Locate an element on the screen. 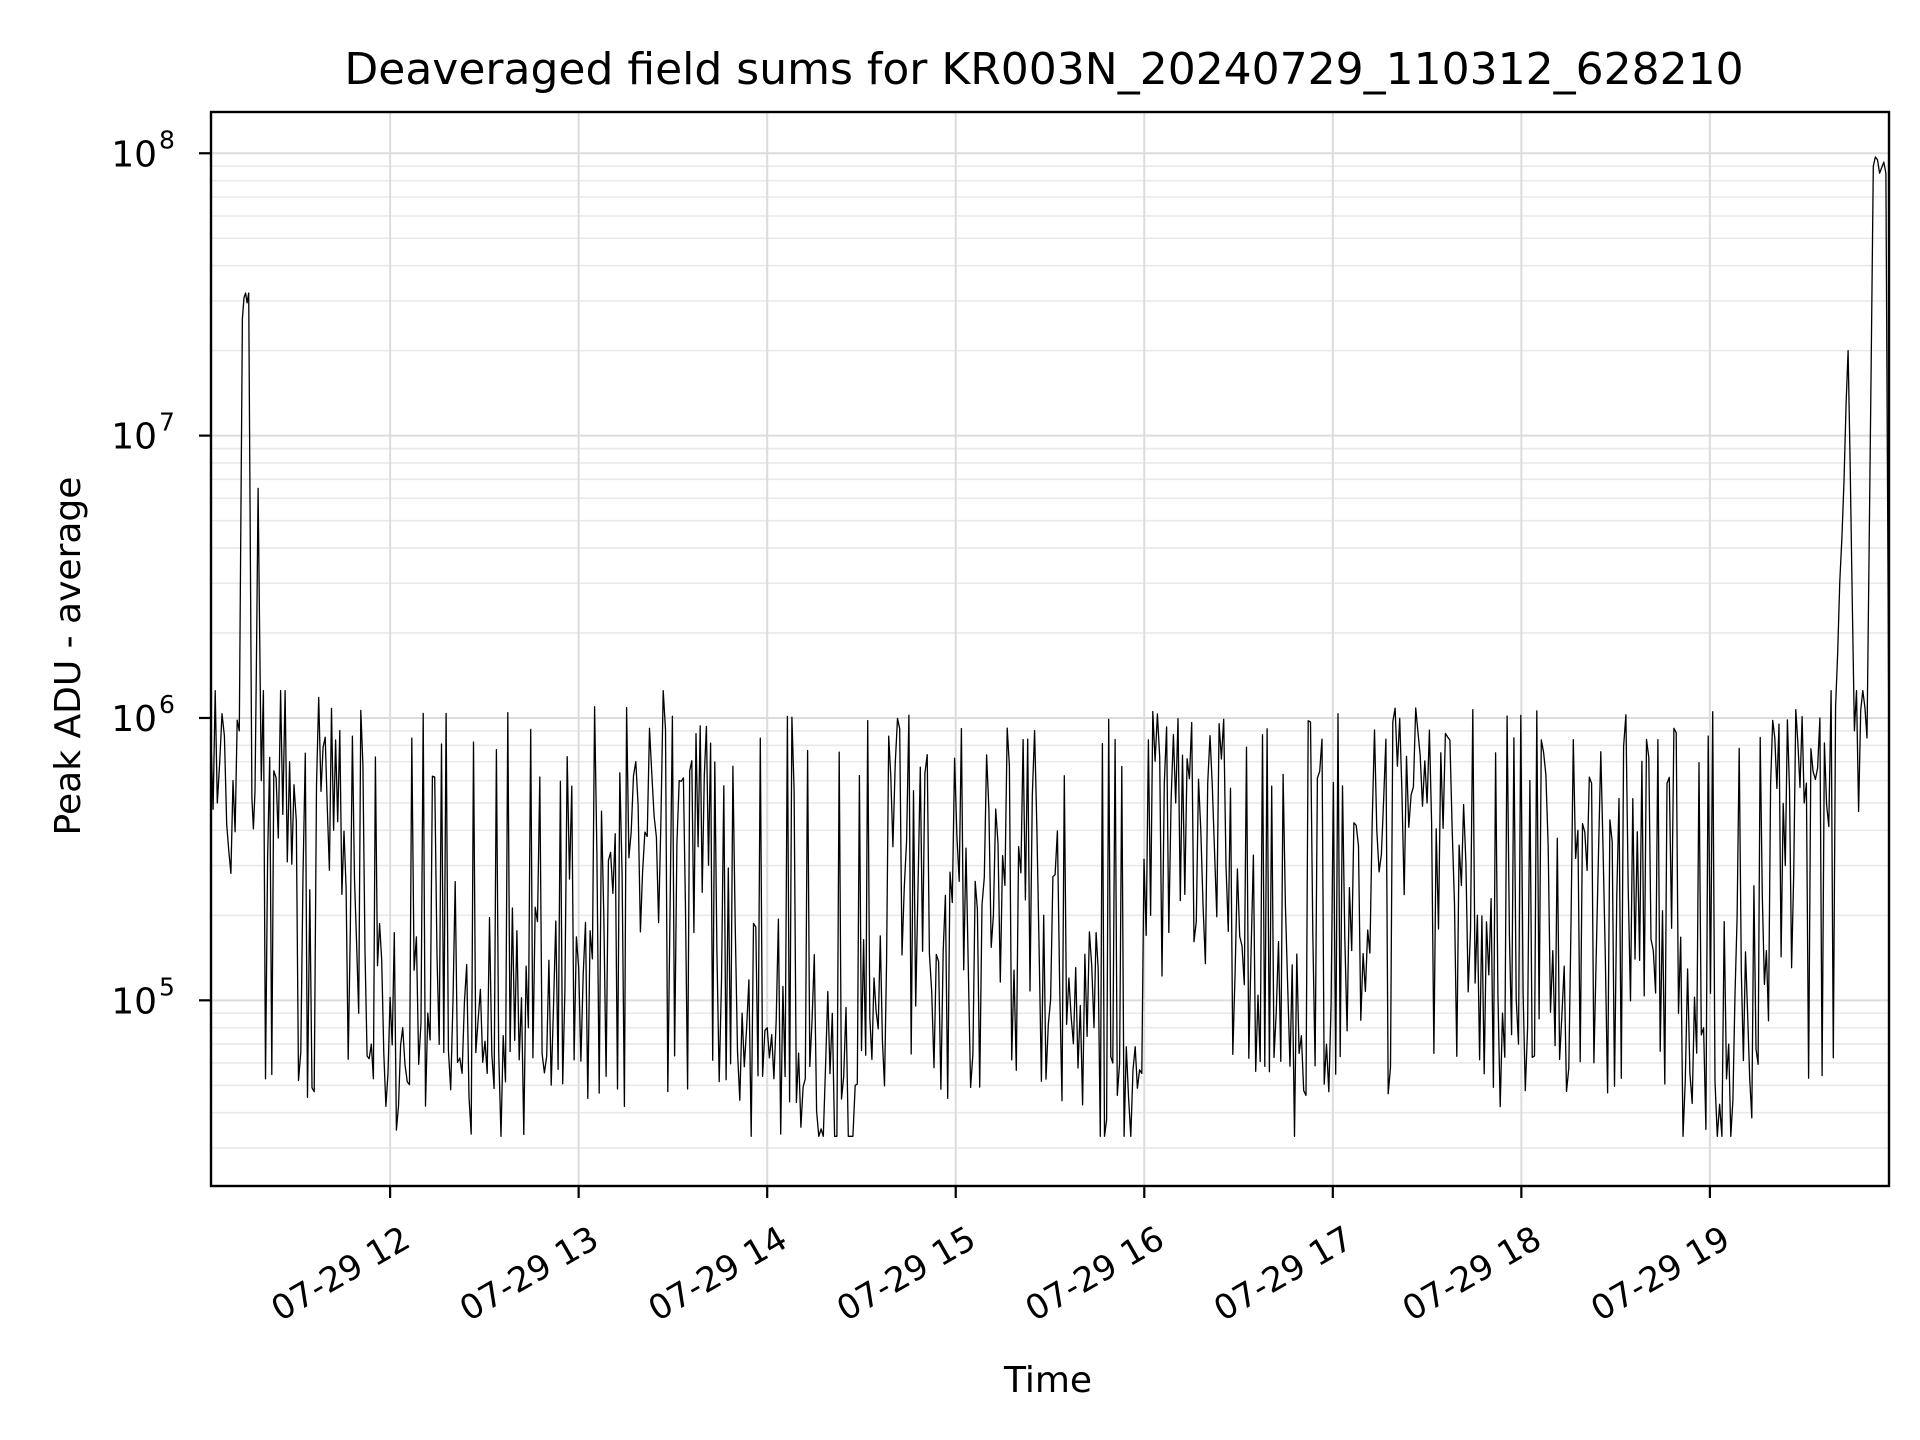 The height and width of the screenshot is (1440, 1920). y-tick-label: 10 6 is located at coordinates (143, 715).